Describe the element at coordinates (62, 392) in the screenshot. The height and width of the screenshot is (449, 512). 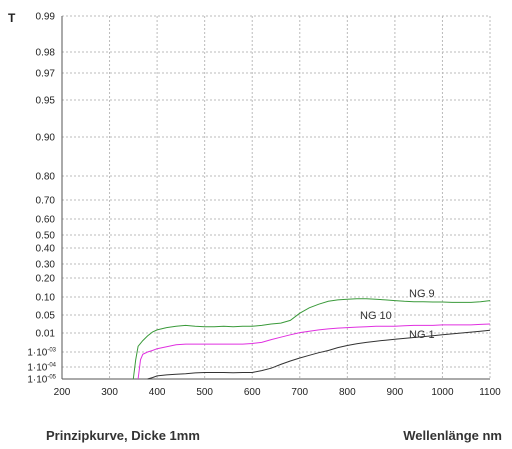
I see `x-tick-label: 200` at that location.